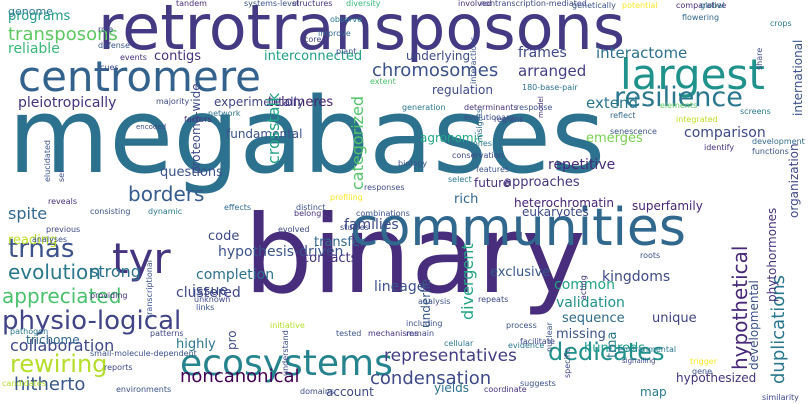 The image size is (808, 404). What do you see at coordinates (166, 194) in the screenshot?
I see `cloud-word: borders` at bounding box center [166, 194].